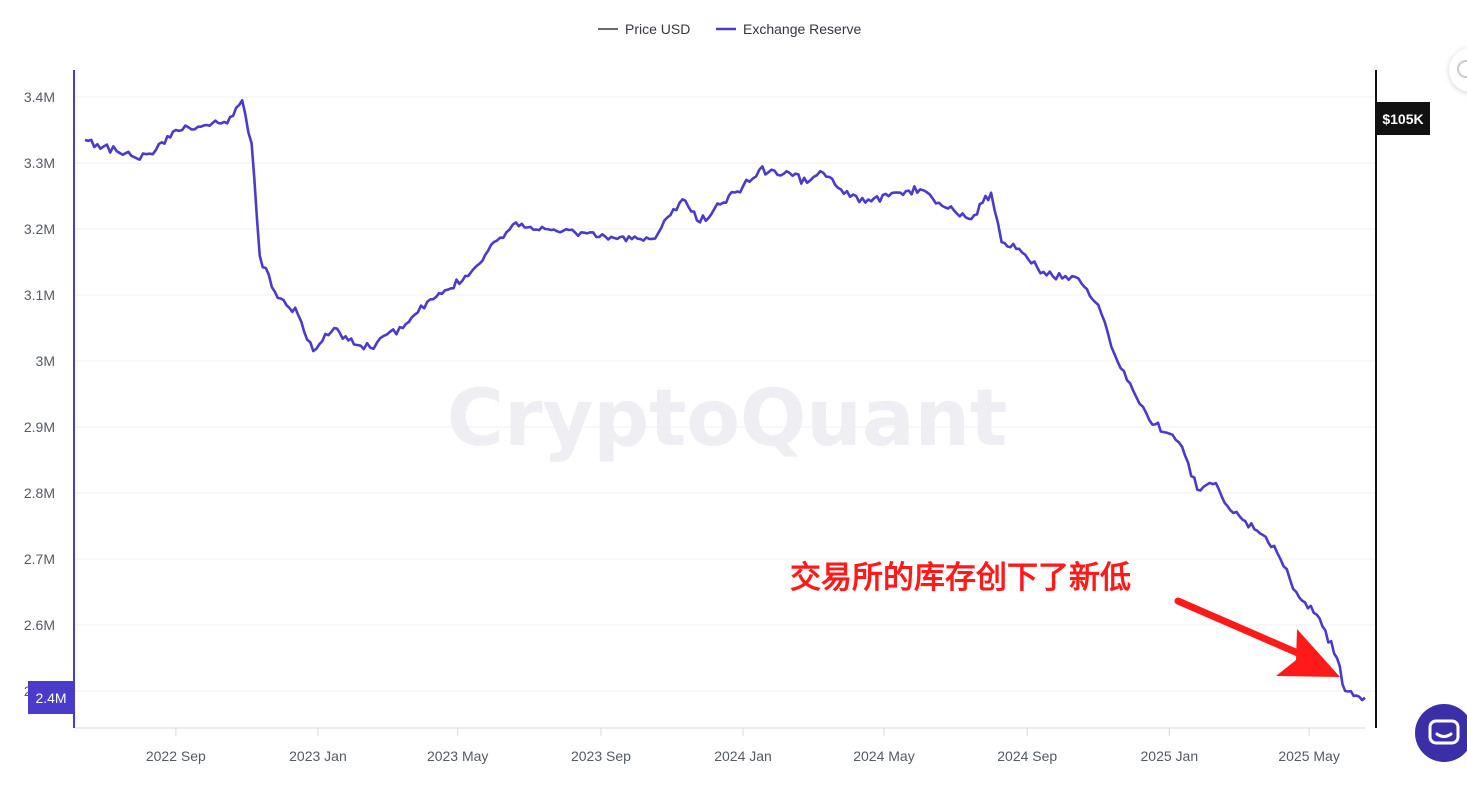 Image resolution: width=1467 pixels, height=785 pixels. I want to click on x-tick-label: 2025 May, so click(1308, 756).